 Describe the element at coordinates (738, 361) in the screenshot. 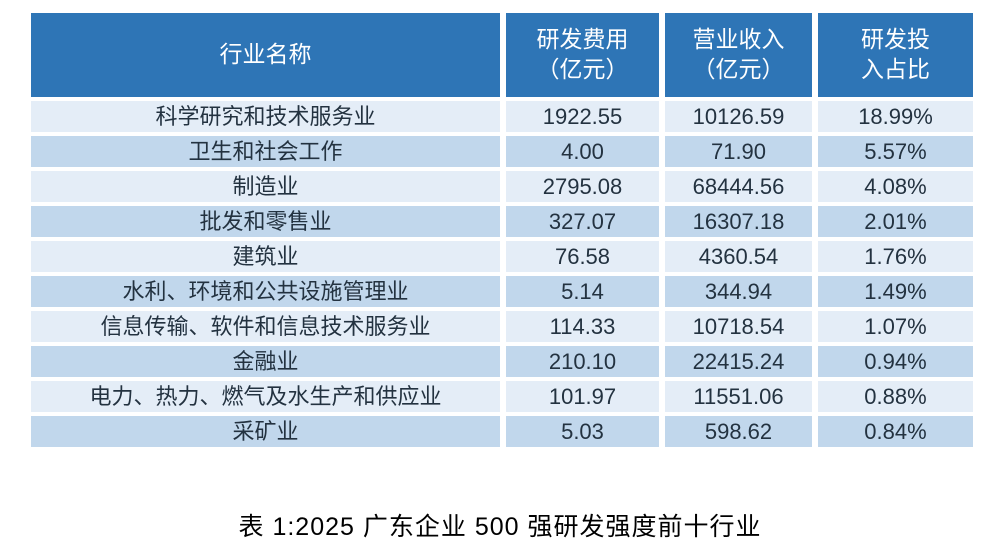

I see `cell-revenue: 22415.24` at that location.